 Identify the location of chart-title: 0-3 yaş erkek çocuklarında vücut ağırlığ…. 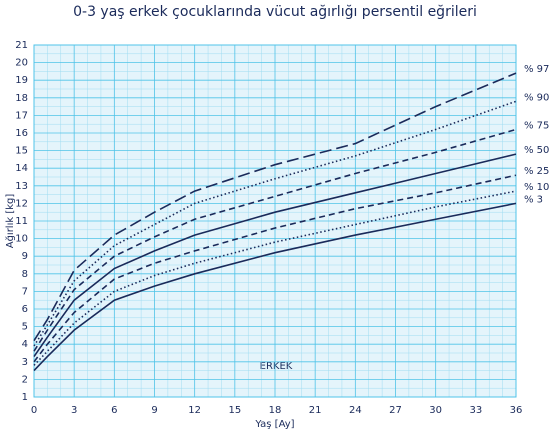
(275, 12).